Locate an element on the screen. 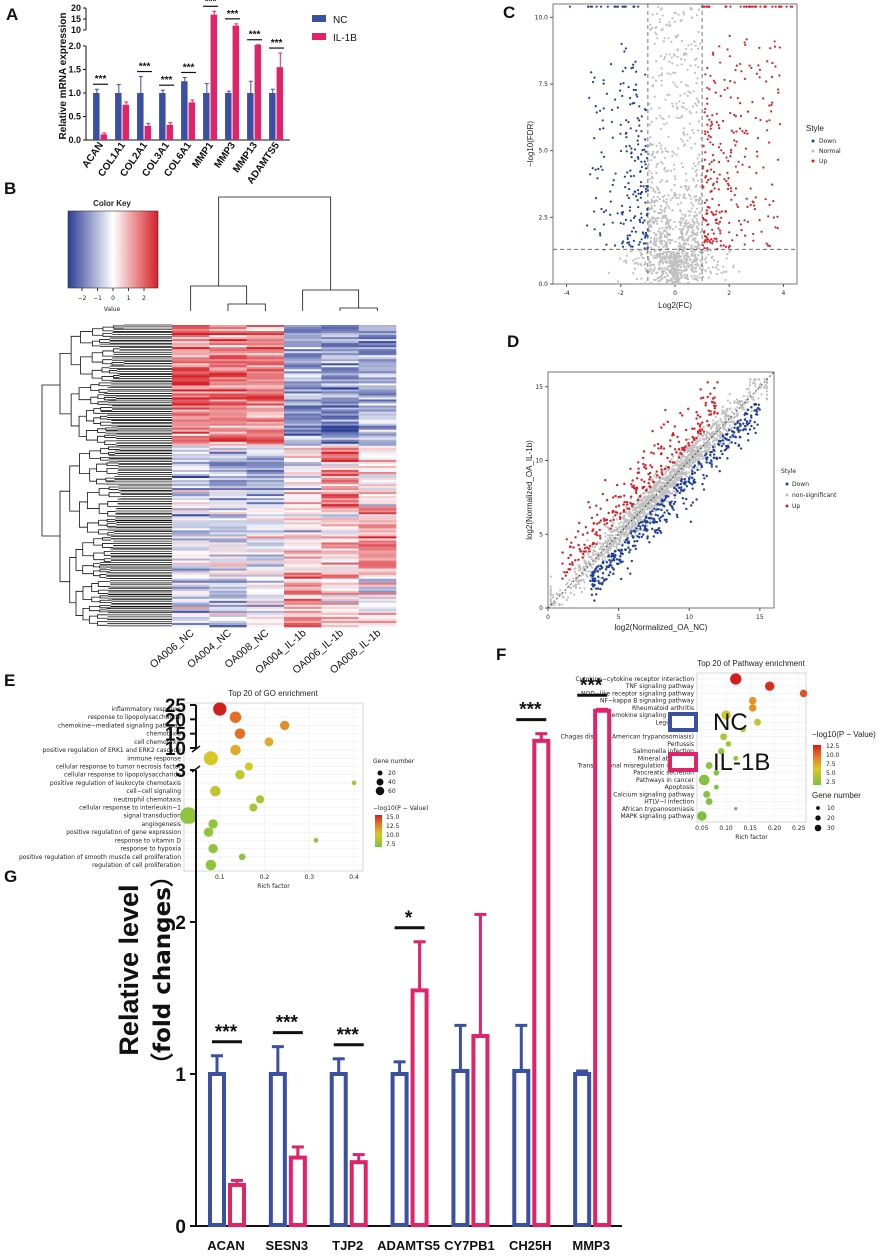 This screenshot has width=886, height=1257. color-key-tick-label: 0 is located at coordinates (113, 298).